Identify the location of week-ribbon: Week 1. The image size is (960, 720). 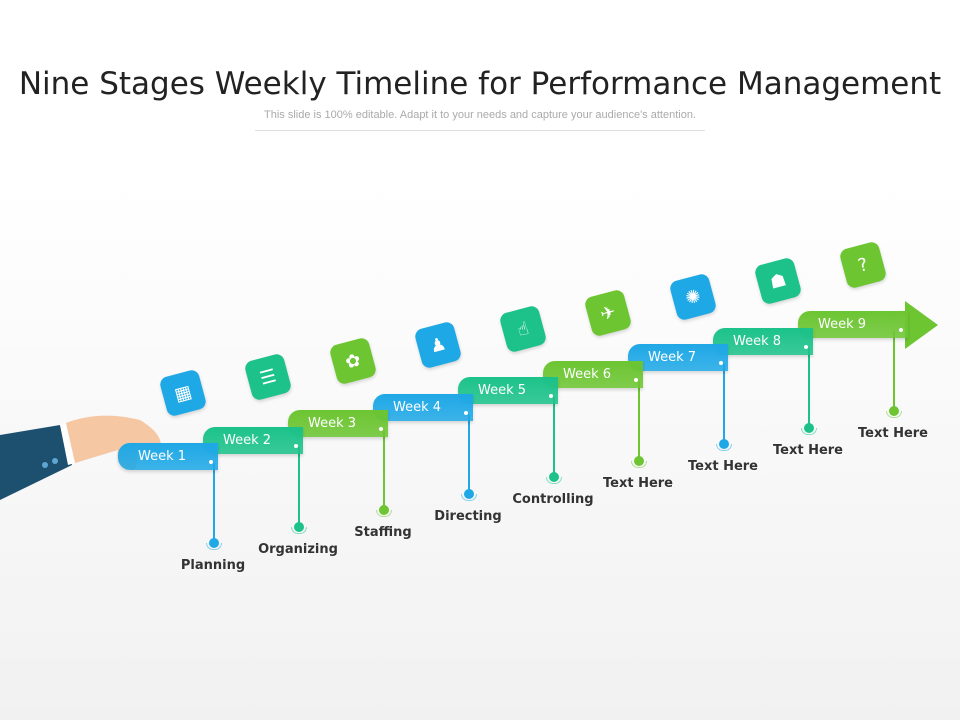
(168, 456).